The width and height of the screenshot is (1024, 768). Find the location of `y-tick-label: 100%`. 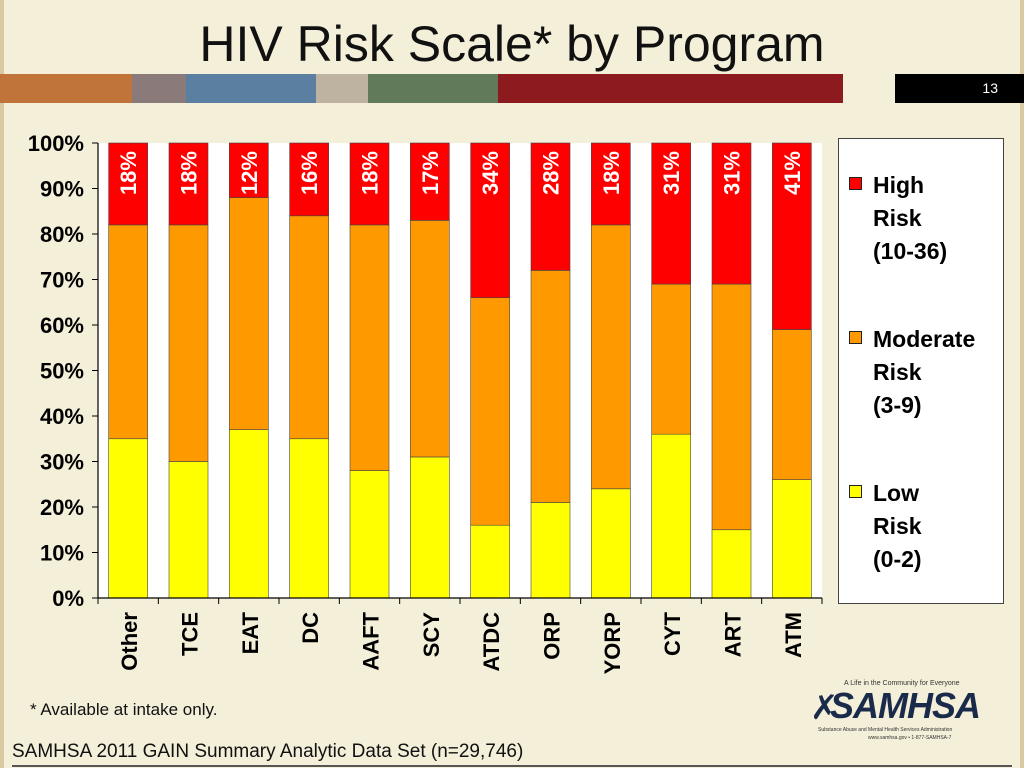

y-tick-label: 100% is located at coordinates (56, 143).